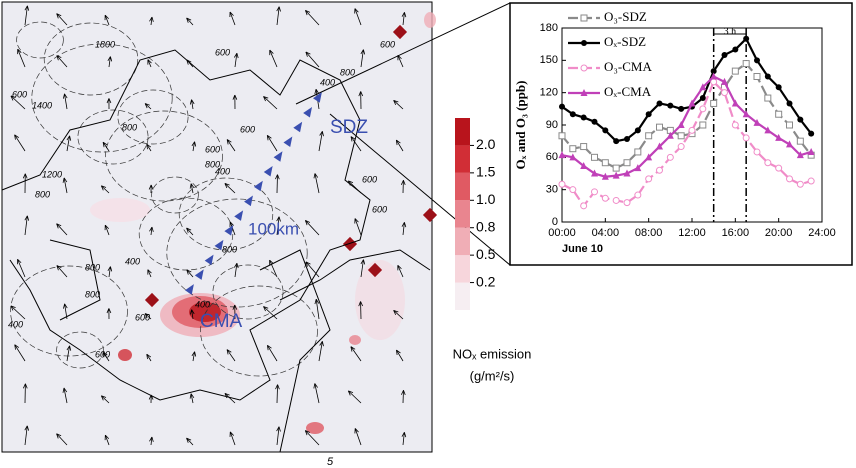  I want to click on wind-scale-label: 5, so click(330, 462).